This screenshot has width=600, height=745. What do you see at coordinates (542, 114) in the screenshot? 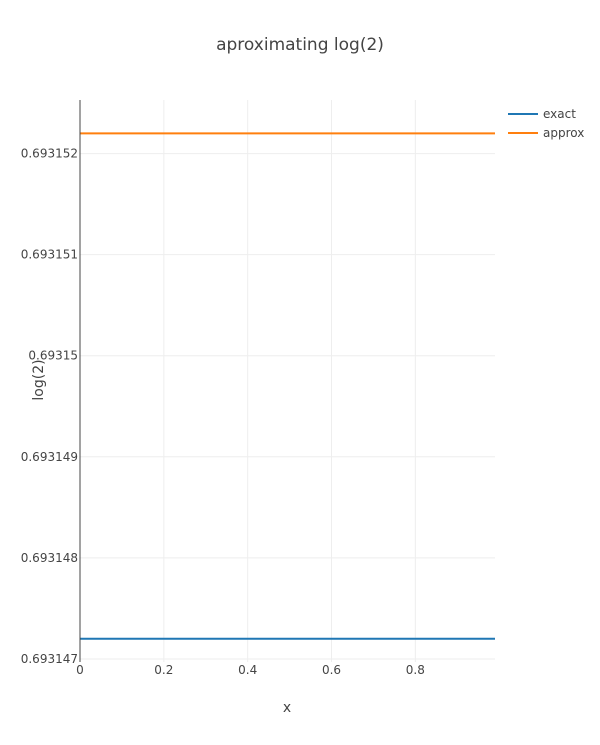
I see `legend-item-exact: exact` at bounding box center [542, 114].